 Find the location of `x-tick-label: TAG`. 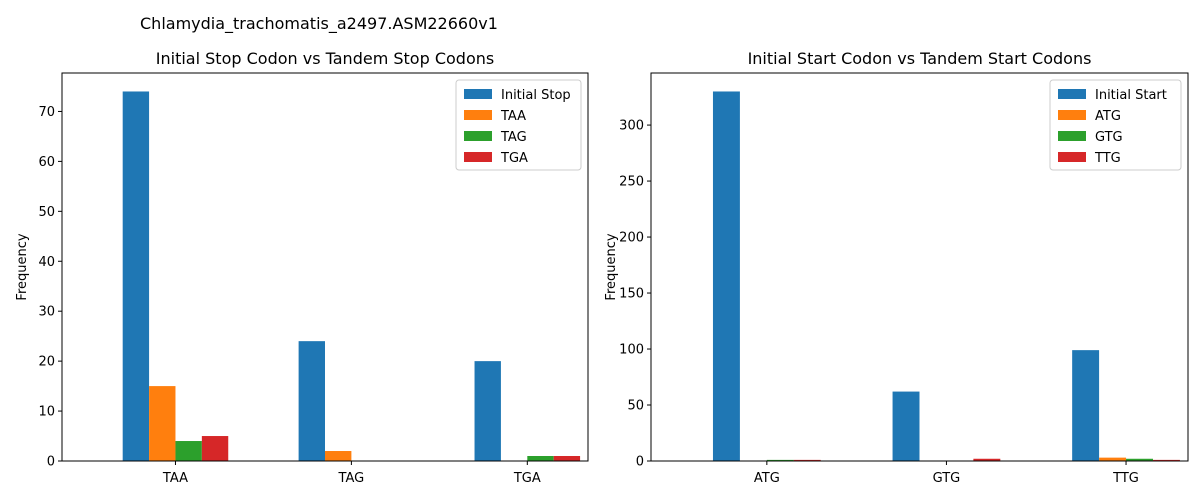

x-tick-label: TAG is located at coordinates (351, 478).